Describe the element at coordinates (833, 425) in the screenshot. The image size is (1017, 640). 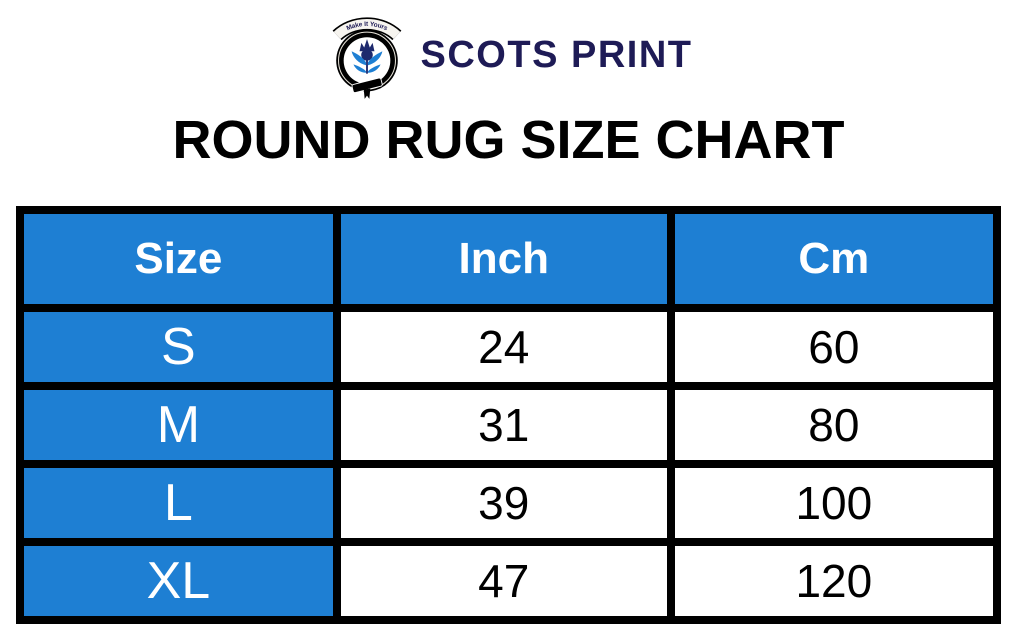
I see `cm-cell: 80` at that location.